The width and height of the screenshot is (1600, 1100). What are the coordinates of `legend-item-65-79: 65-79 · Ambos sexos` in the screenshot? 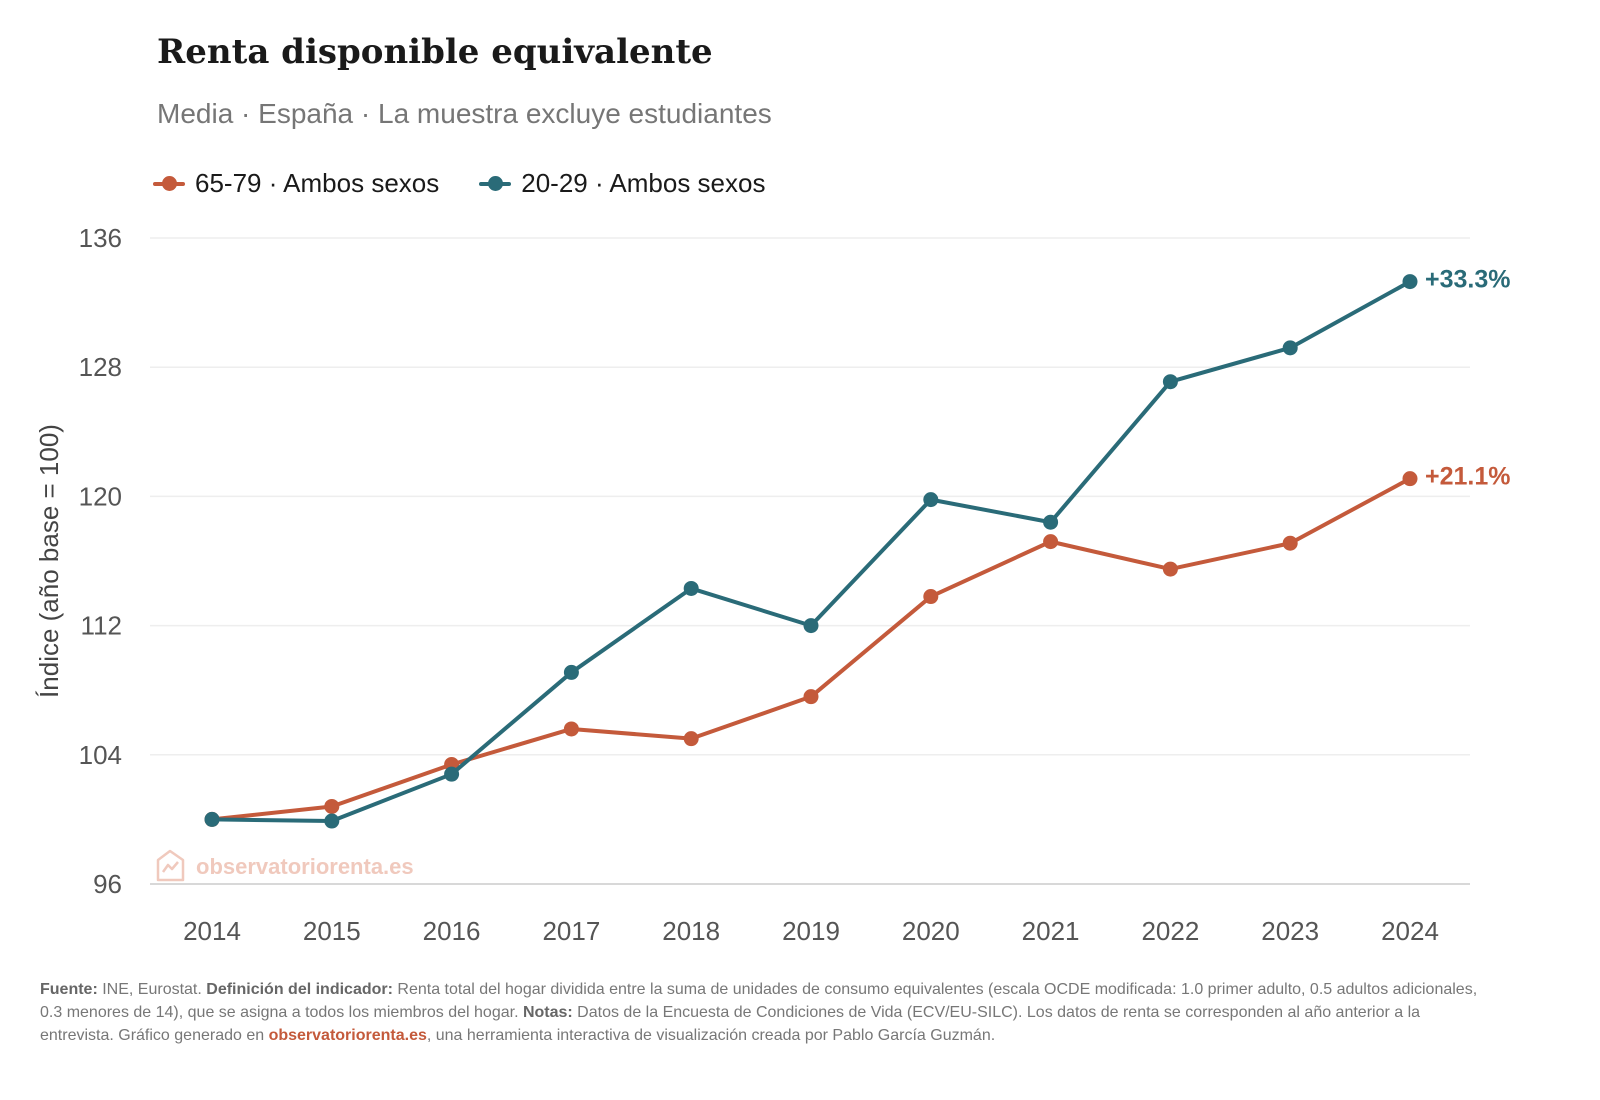 It's located at (296, 183).